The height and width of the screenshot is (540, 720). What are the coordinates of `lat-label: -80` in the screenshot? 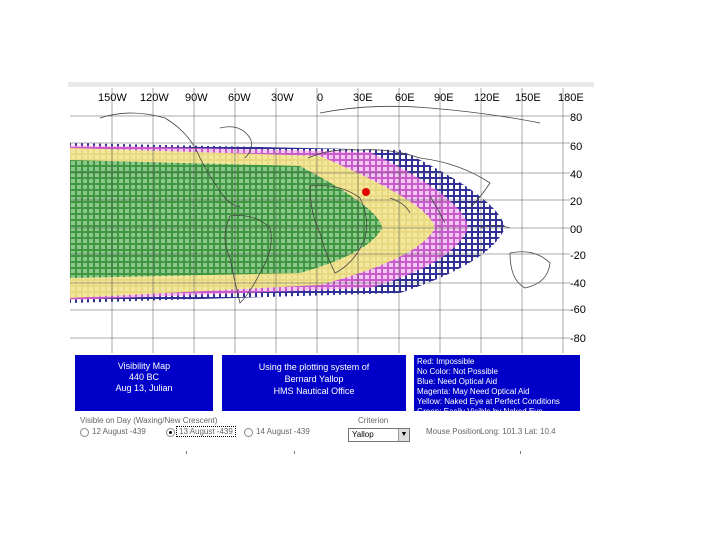 It's located at (578, 339).